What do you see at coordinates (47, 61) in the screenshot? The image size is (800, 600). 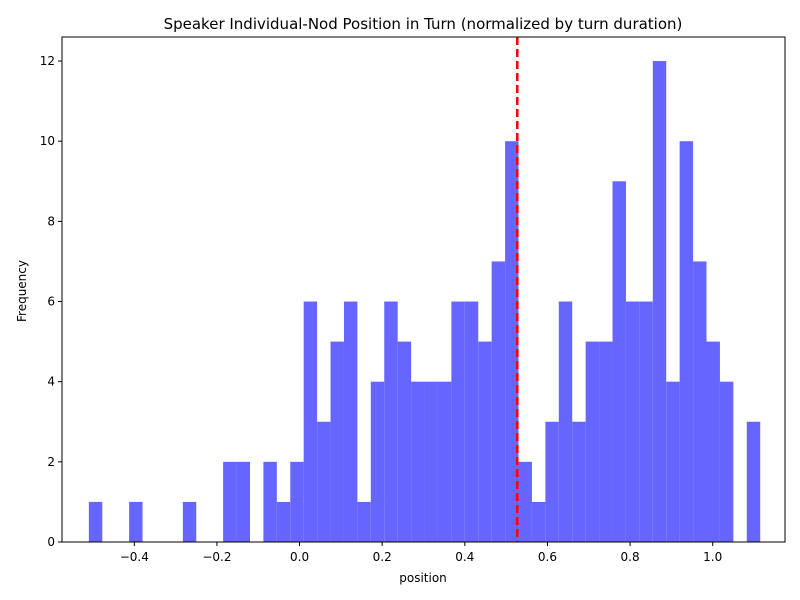 I see `y-tick-label: 12` at bounding box center [47, 61].